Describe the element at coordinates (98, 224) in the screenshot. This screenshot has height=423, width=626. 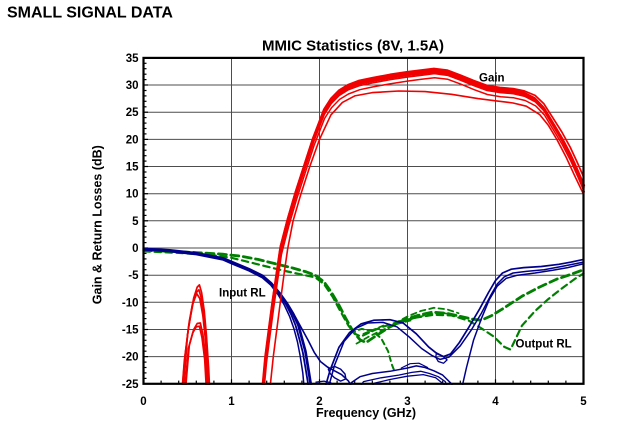
I see `svg-text: Gain & Return Losses (dB)` at that location.